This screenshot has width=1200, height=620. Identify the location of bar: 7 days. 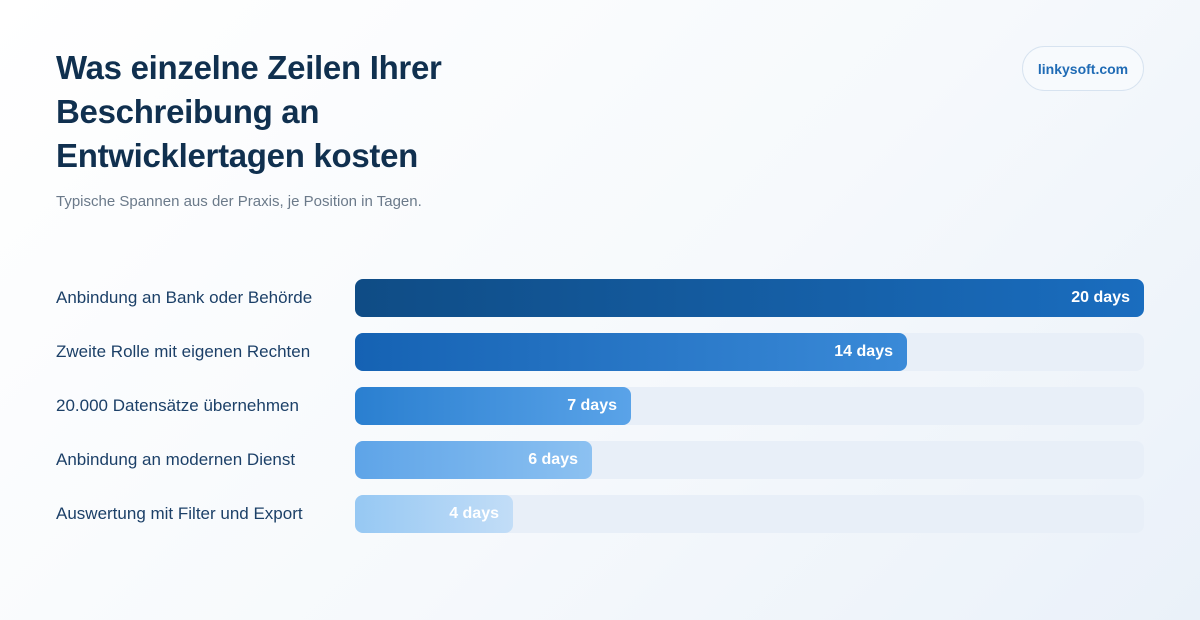
(493, 406).